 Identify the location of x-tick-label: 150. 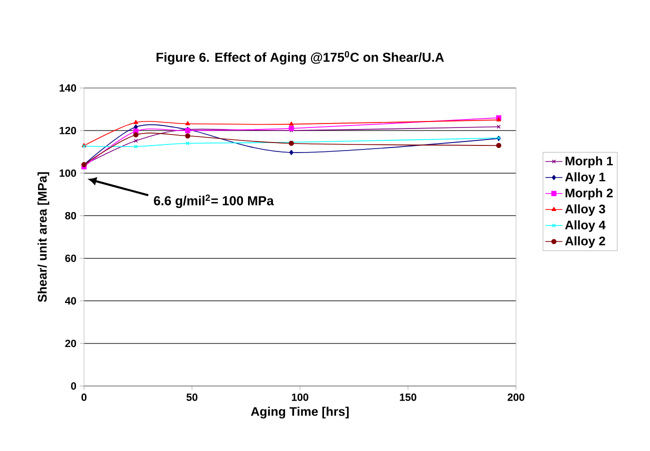
(408, 397).